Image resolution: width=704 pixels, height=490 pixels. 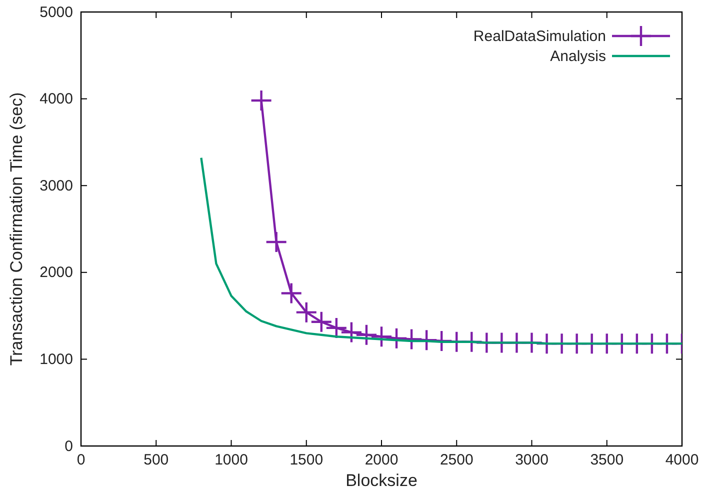 I want to click on x-axis-title: Blocksize, so click(x=382, y=480).